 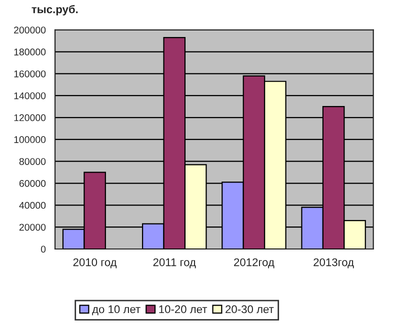 I want to click on y-tick-label: 160000, so click(x=30, y=74).